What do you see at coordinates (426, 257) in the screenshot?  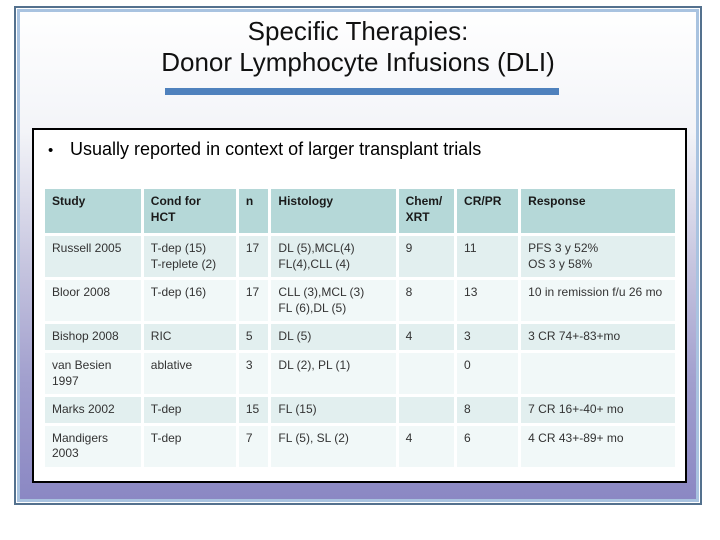 I see `table-cell: 9` at bounding box center [426, 257].